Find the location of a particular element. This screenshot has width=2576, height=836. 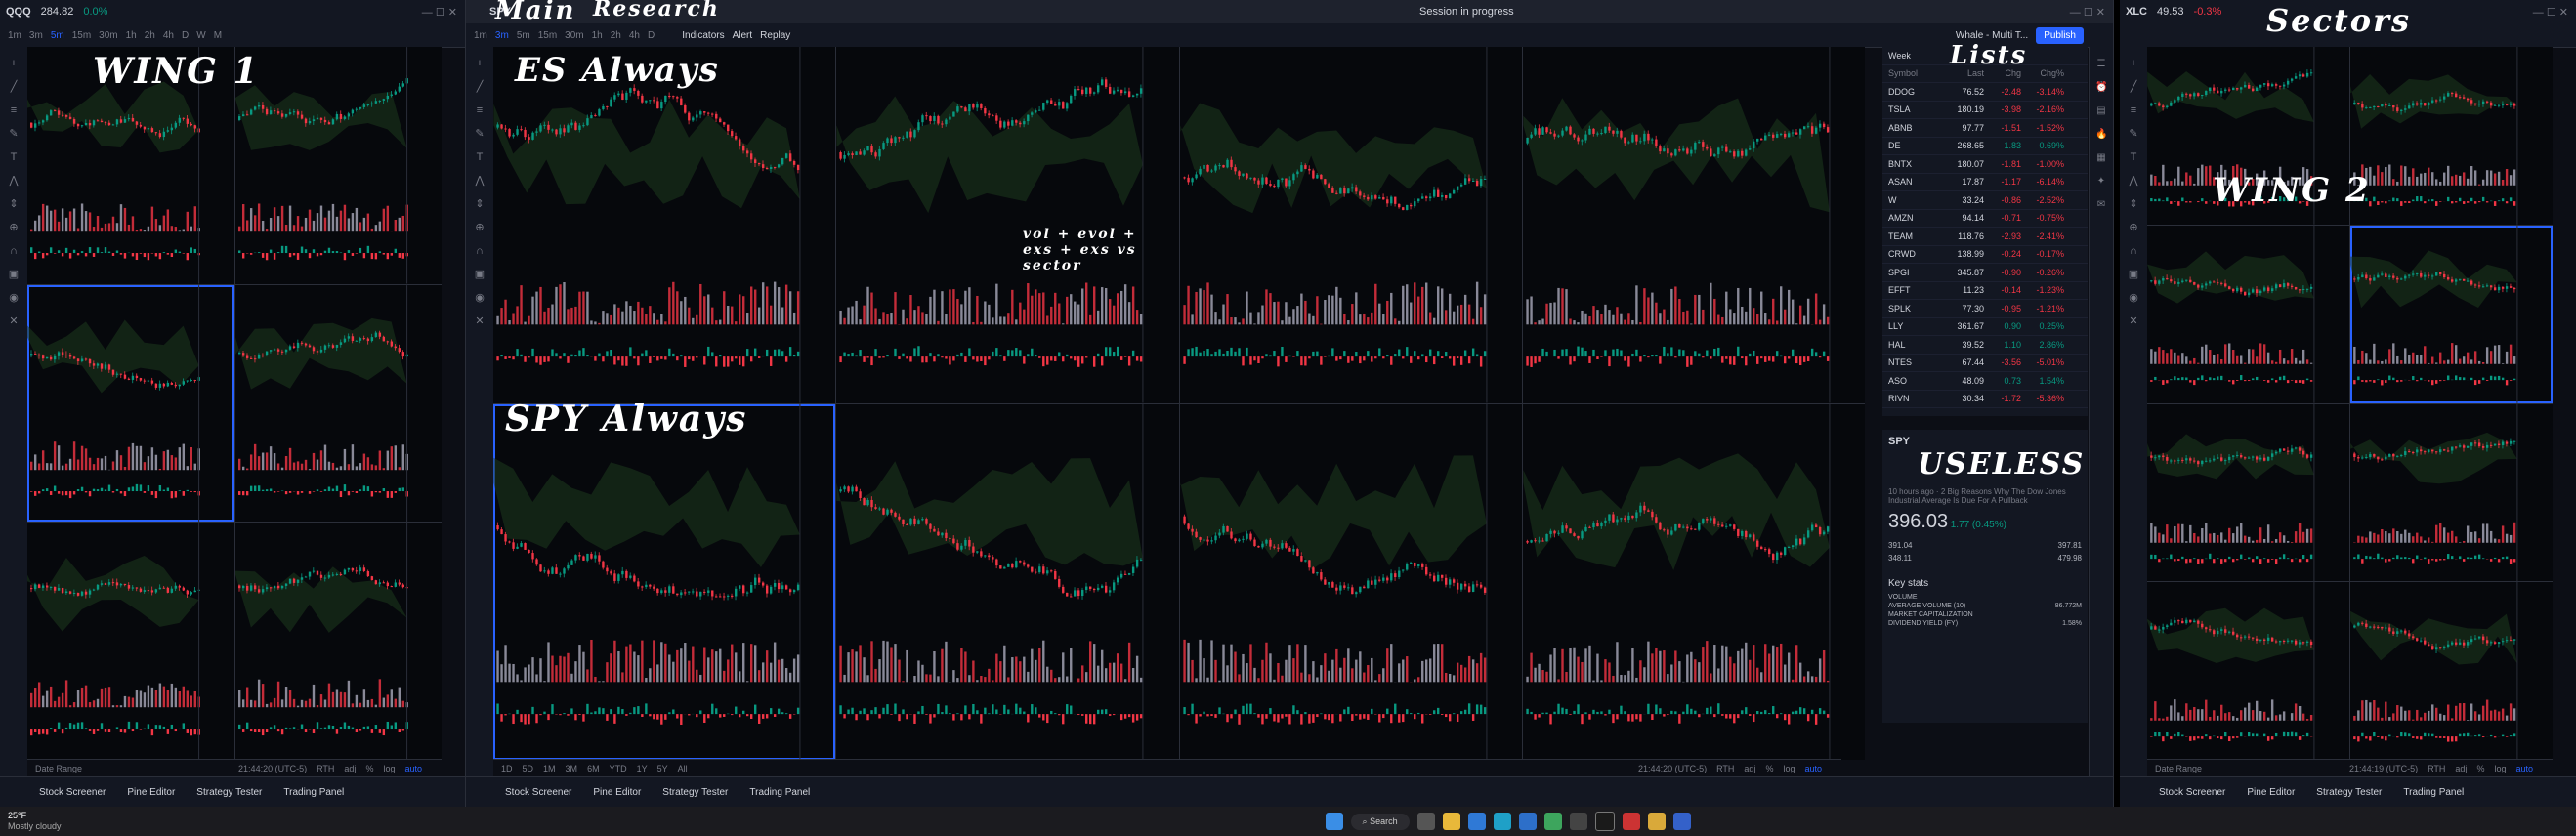

tf-1m: 1m is located at coordinates (14, 35).